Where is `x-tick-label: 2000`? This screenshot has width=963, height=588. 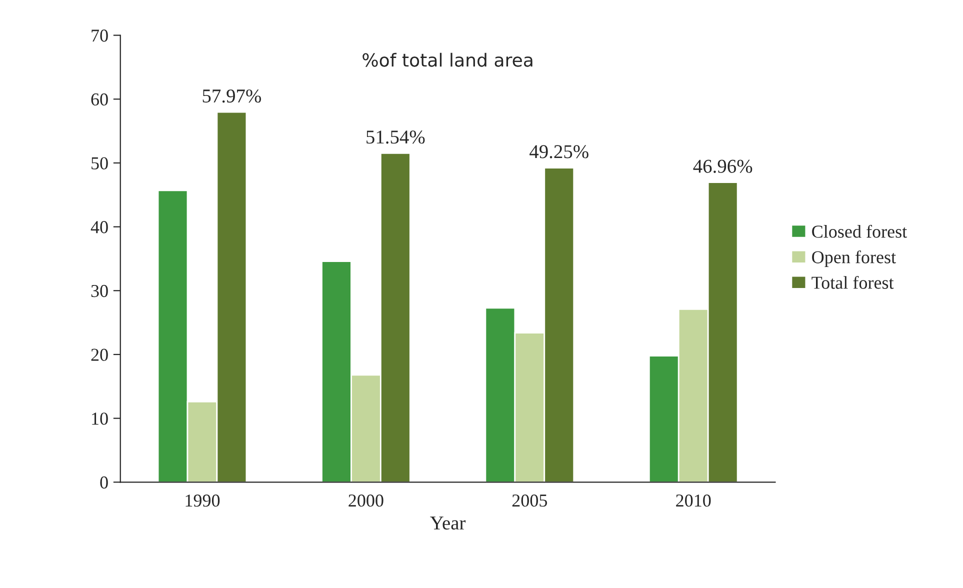 x-tick-label: 2000 is located at coordinates (366, 500).